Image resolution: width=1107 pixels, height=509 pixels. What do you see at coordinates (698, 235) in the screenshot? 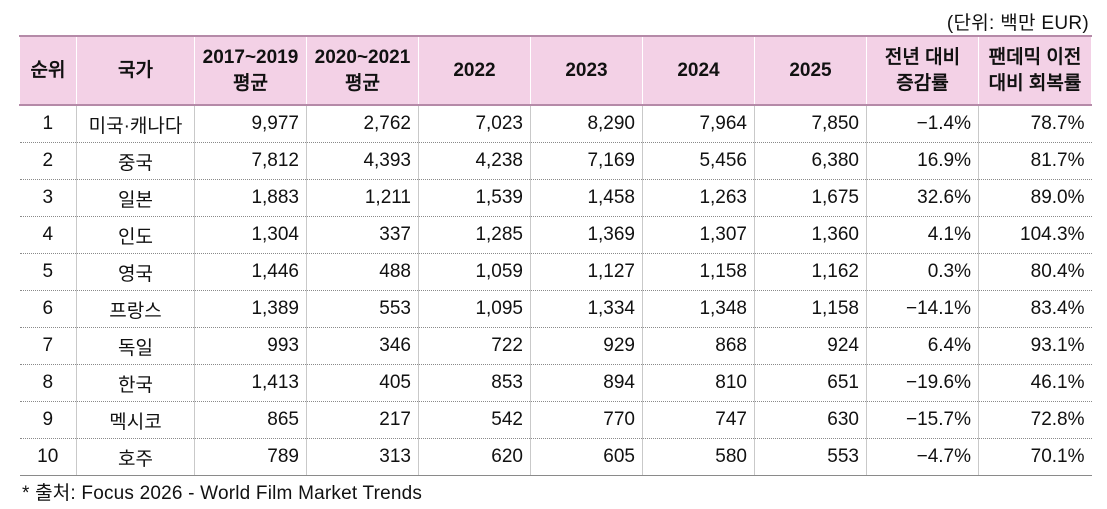
I see `value-cell: 1,307` at bounding box center [698, 235].